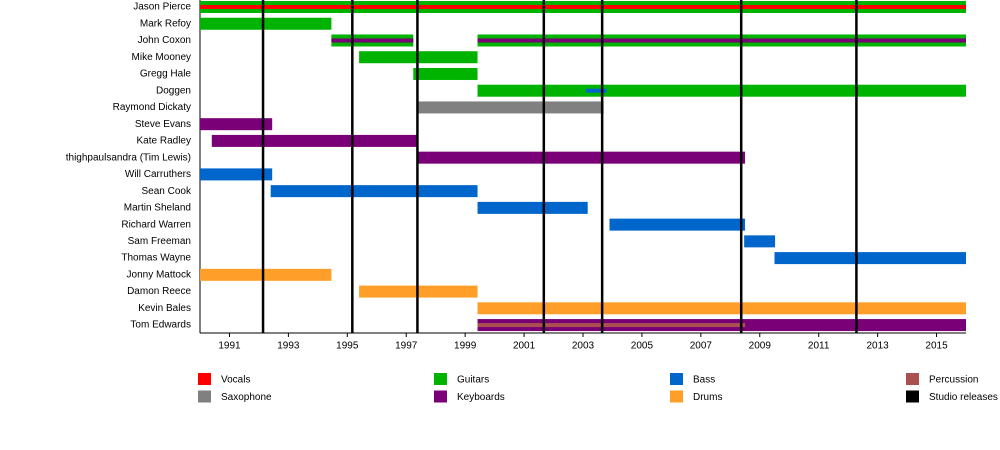 The width and height of the screenshot is (1000, 450). Describe the element at coordinates (152, 107) in the screenshot. I see `member-name: Raymond Dickaty` at that location.